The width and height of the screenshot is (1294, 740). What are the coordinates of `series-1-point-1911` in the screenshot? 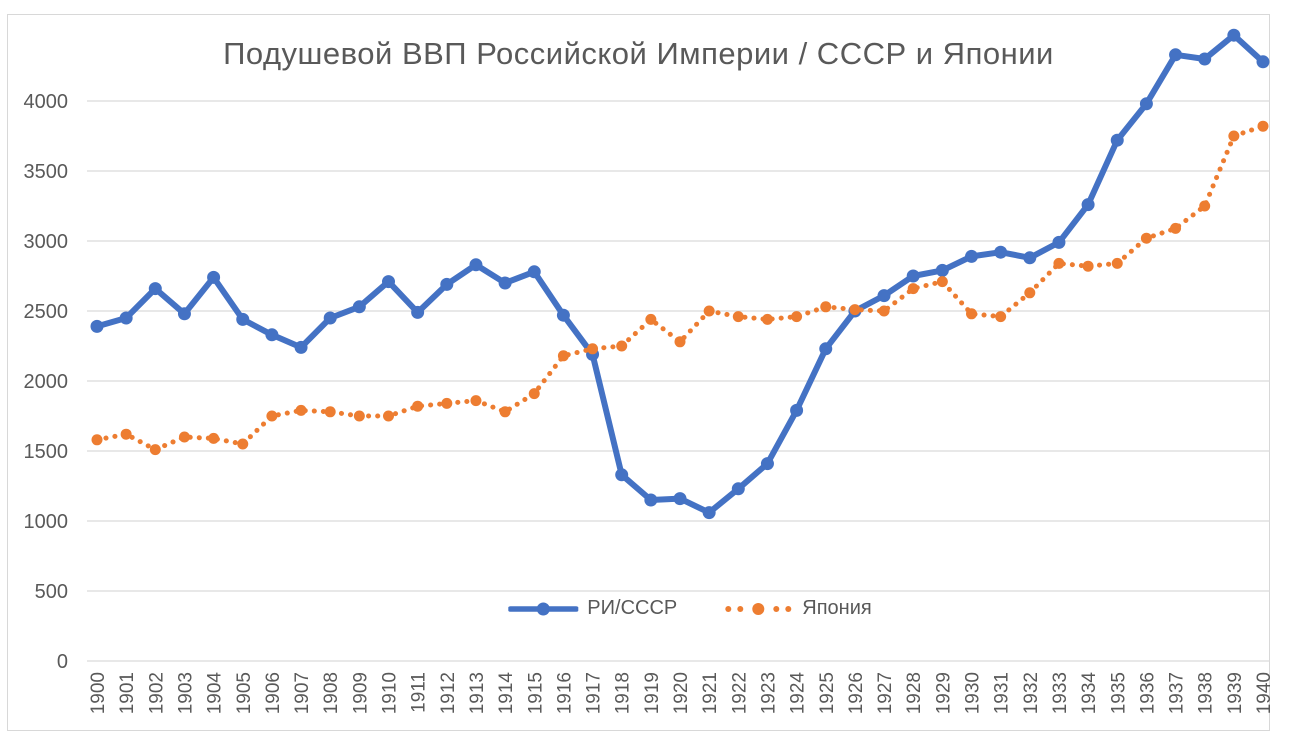 It's located at (418, 406).